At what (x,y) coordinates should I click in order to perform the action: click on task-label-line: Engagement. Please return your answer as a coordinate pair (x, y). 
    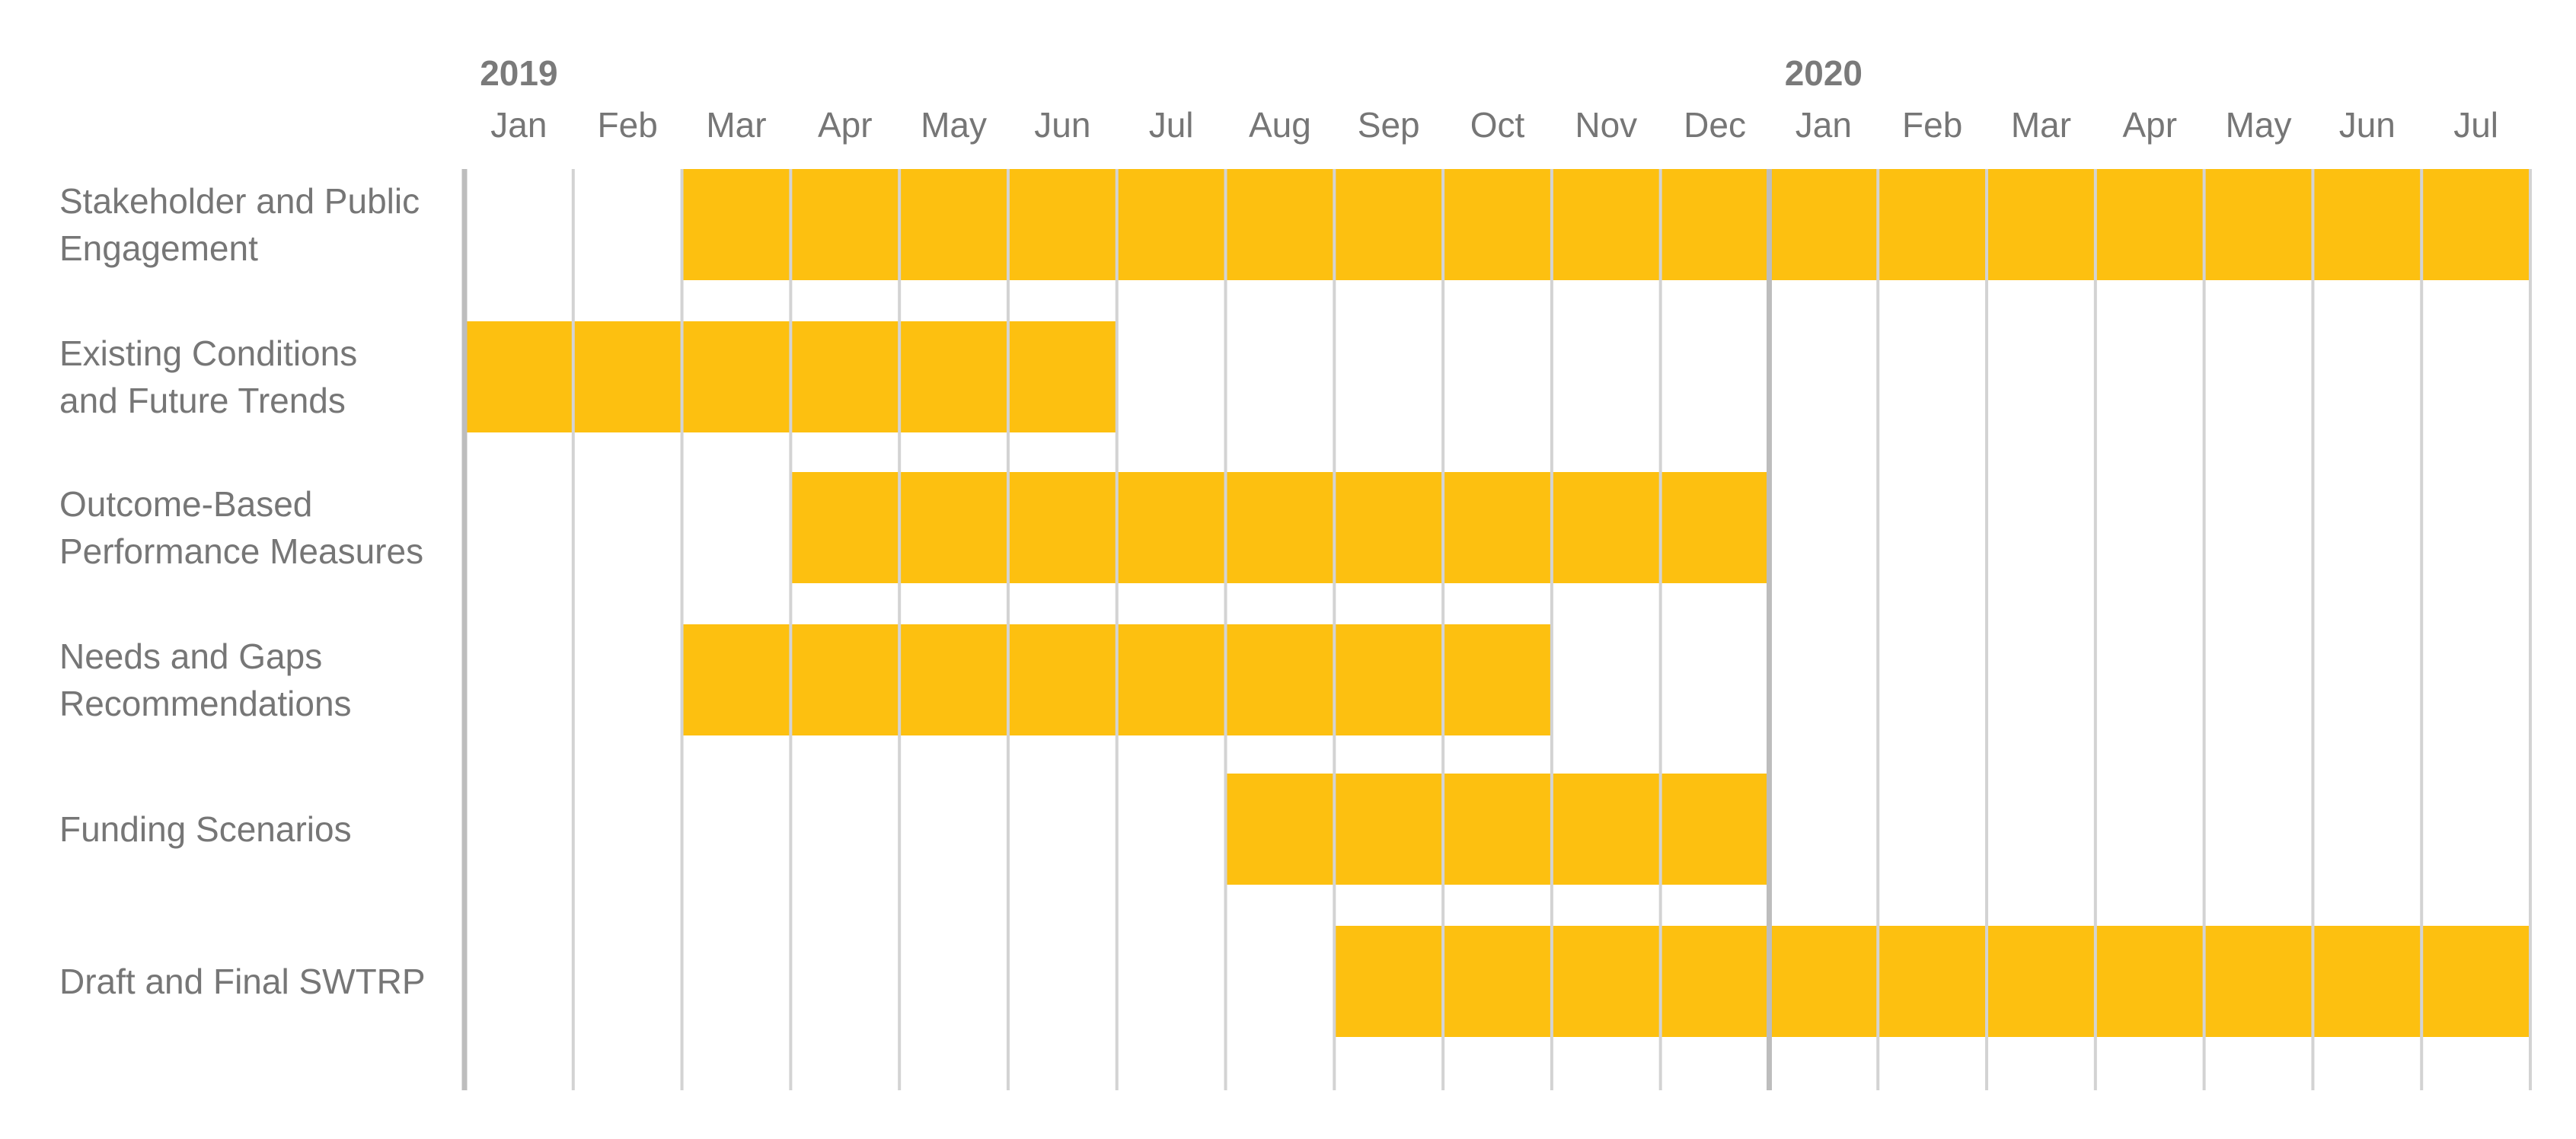
    Looking at the image, I should click on (158, 248).